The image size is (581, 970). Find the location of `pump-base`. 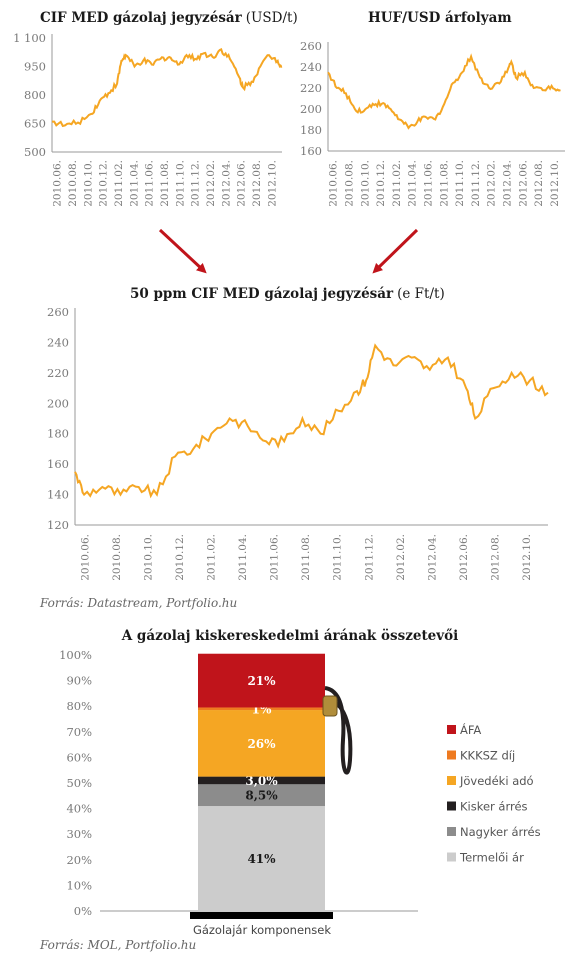

pump-base is located at coordinates (261, 915).